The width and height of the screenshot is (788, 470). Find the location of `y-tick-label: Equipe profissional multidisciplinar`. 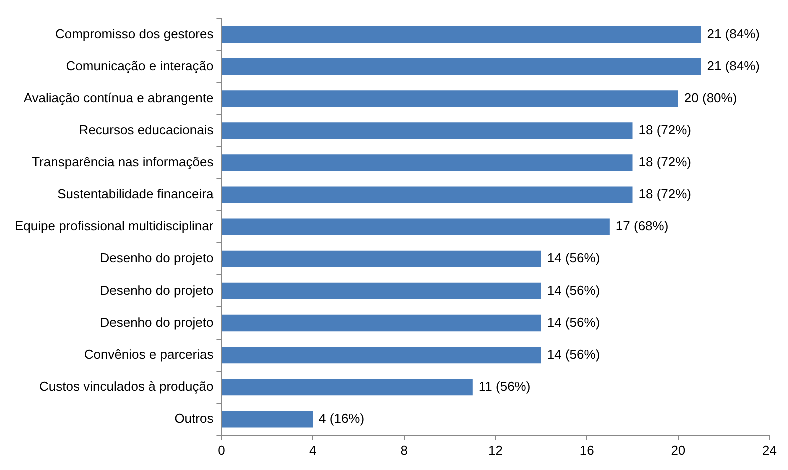

y-tick-label: Equipe profissional multidisciplinar is located at coordinates (114, 226).